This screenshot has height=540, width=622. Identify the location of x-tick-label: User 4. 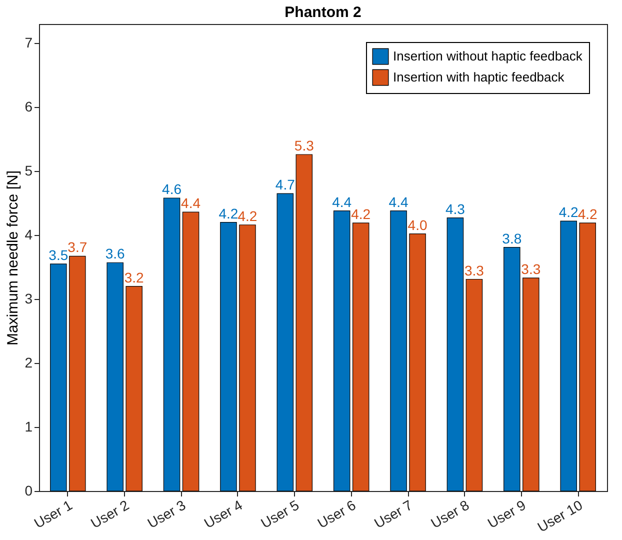
(223, 514).